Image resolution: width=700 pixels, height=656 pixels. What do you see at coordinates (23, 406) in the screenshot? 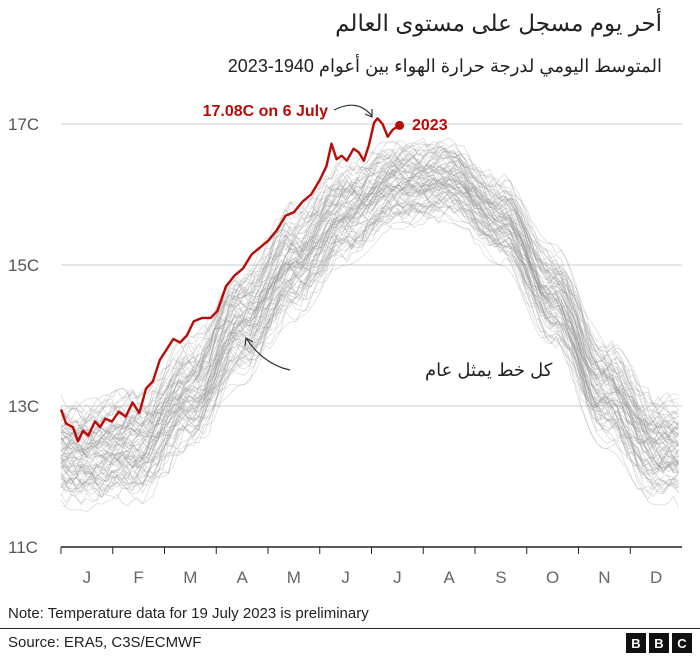
I see `y-tick-label: 13C` at bounding box center [23, 406].